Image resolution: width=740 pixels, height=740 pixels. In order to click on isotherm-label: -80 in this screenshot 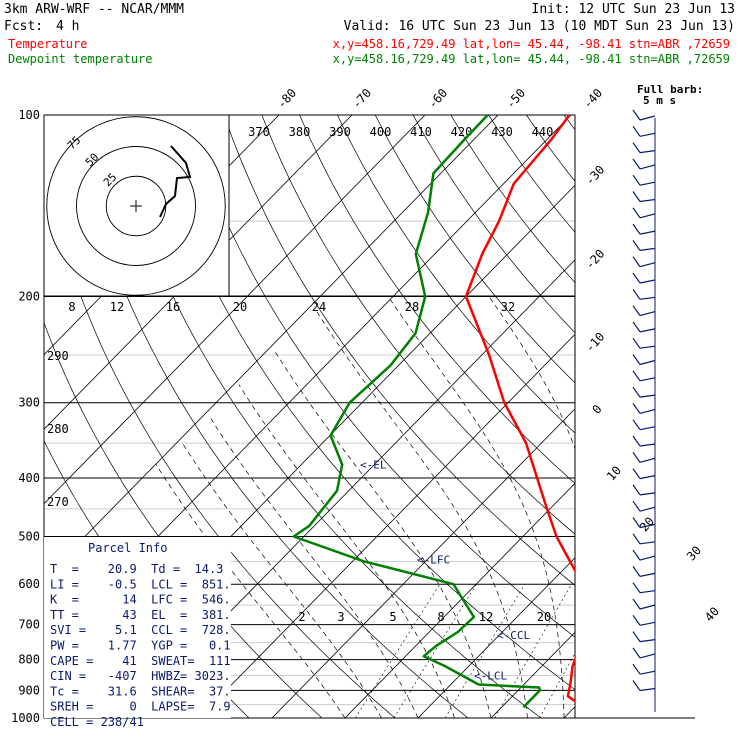, I will do `click(286, 98)`.